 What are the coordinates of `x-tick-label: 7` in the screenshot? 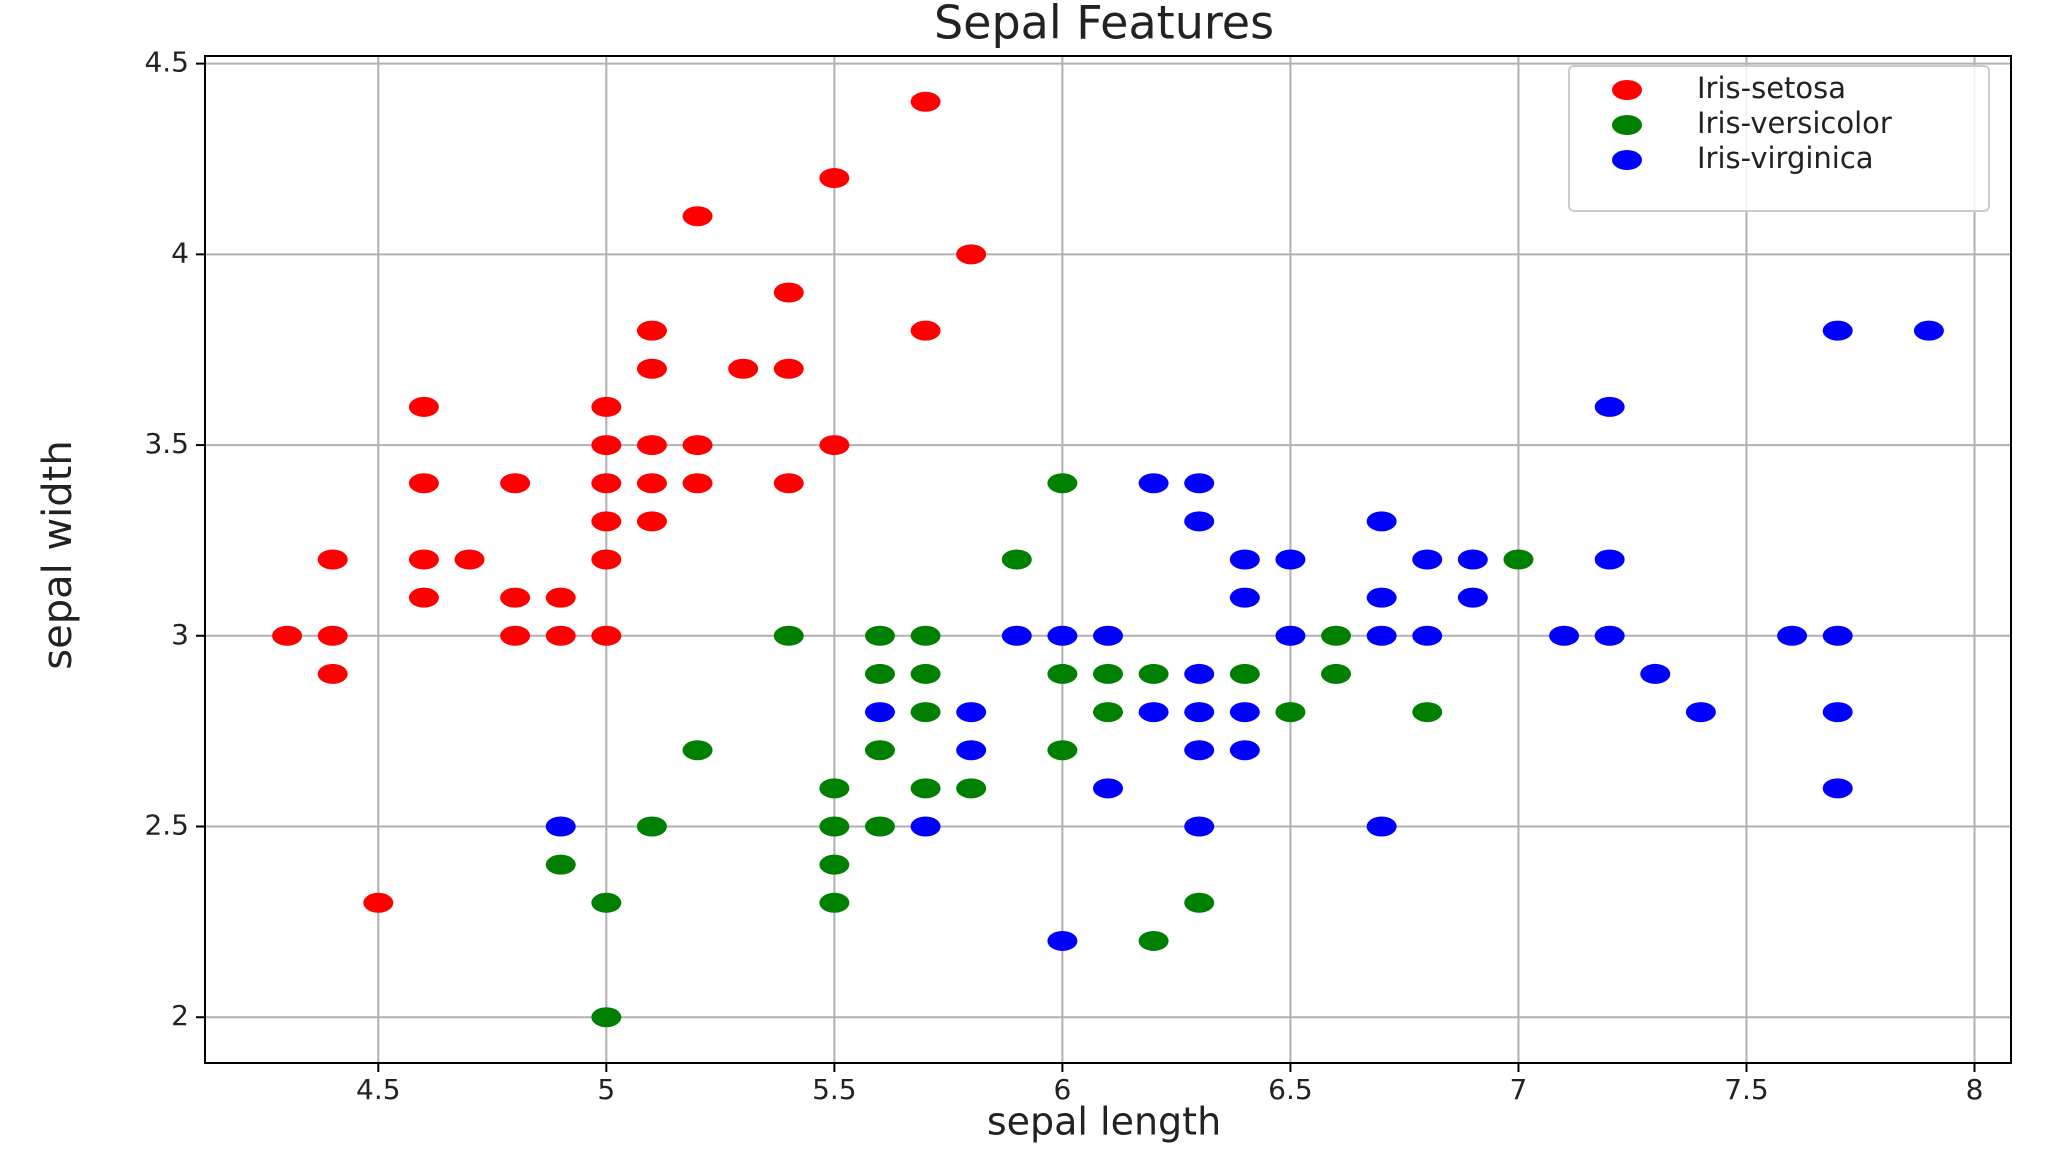 It's located at (1519, 1089).